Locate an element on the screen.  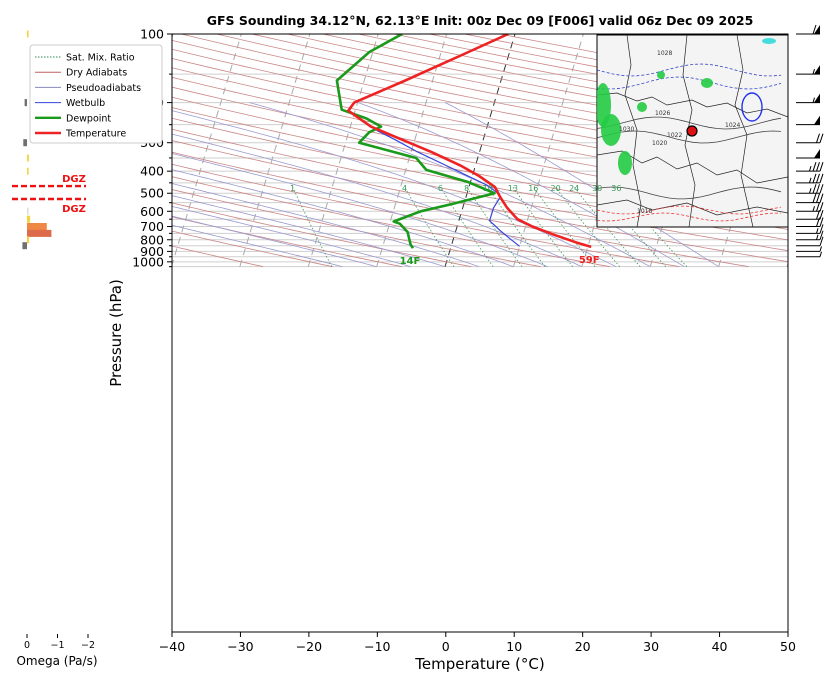
mixing-ratio-label: 4 is located at coordinates (404, 188).